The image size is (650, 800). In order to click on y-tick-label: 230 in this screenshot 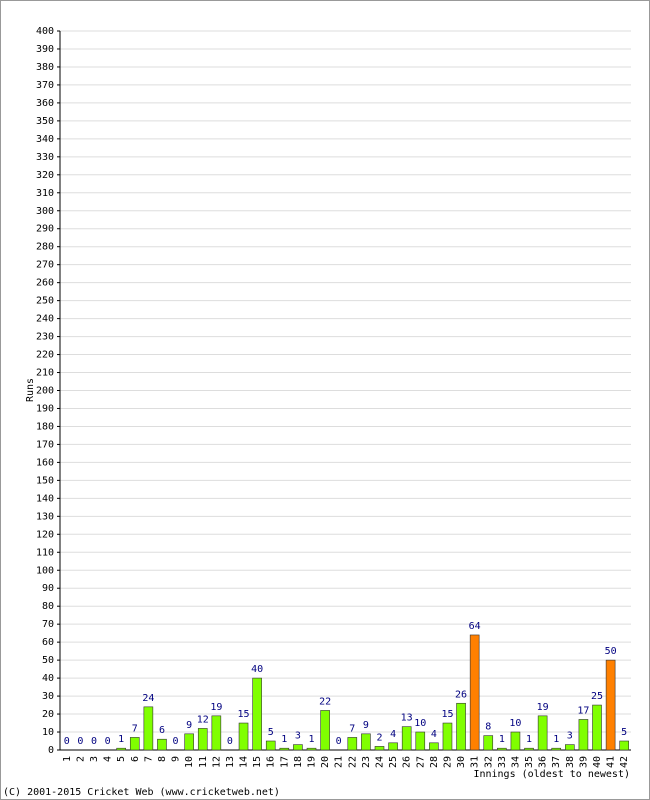, I will do `click(45, 337)`.